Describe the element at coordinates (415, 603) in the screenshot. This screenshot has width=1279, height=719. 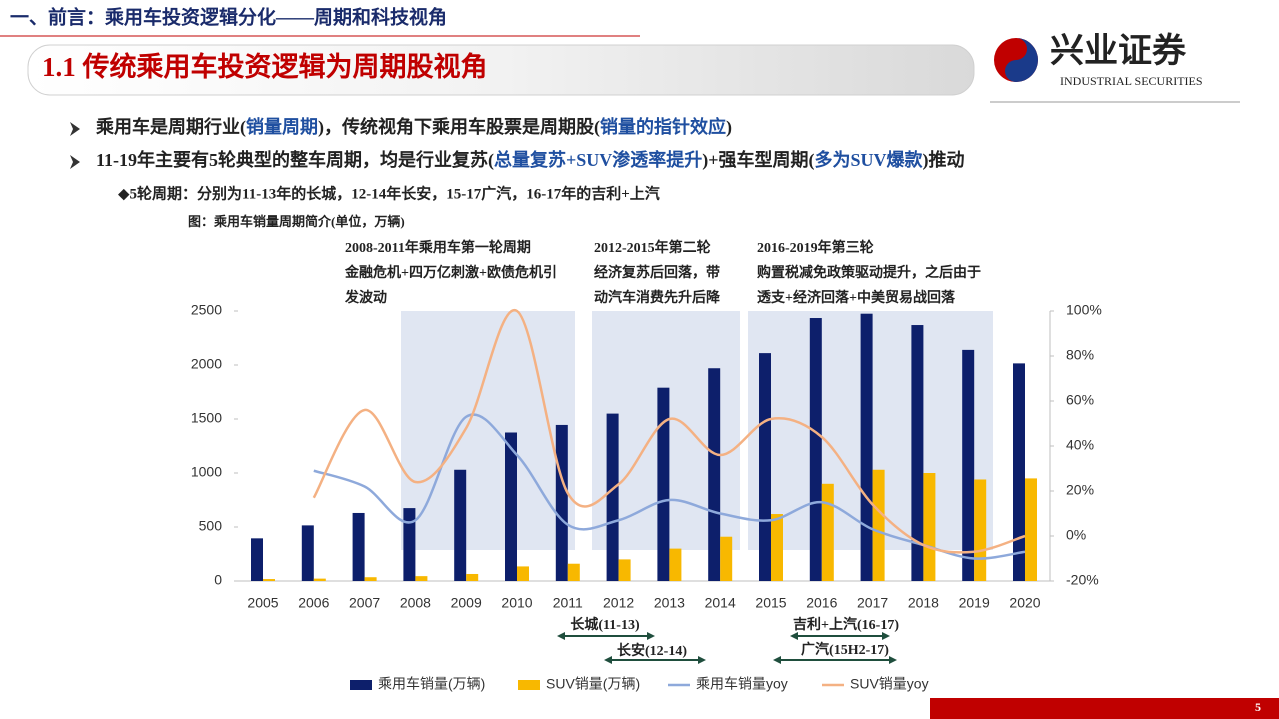
I see `x-tick-label: 2008` at that location.